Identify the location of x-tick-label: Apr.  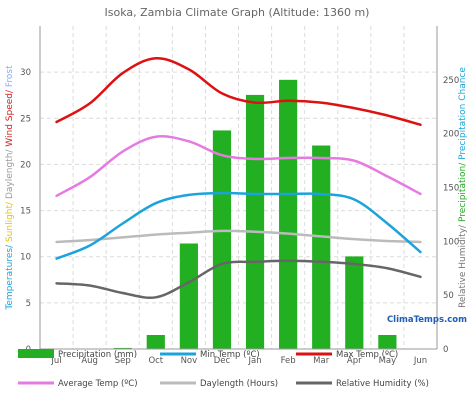
(354, 361).